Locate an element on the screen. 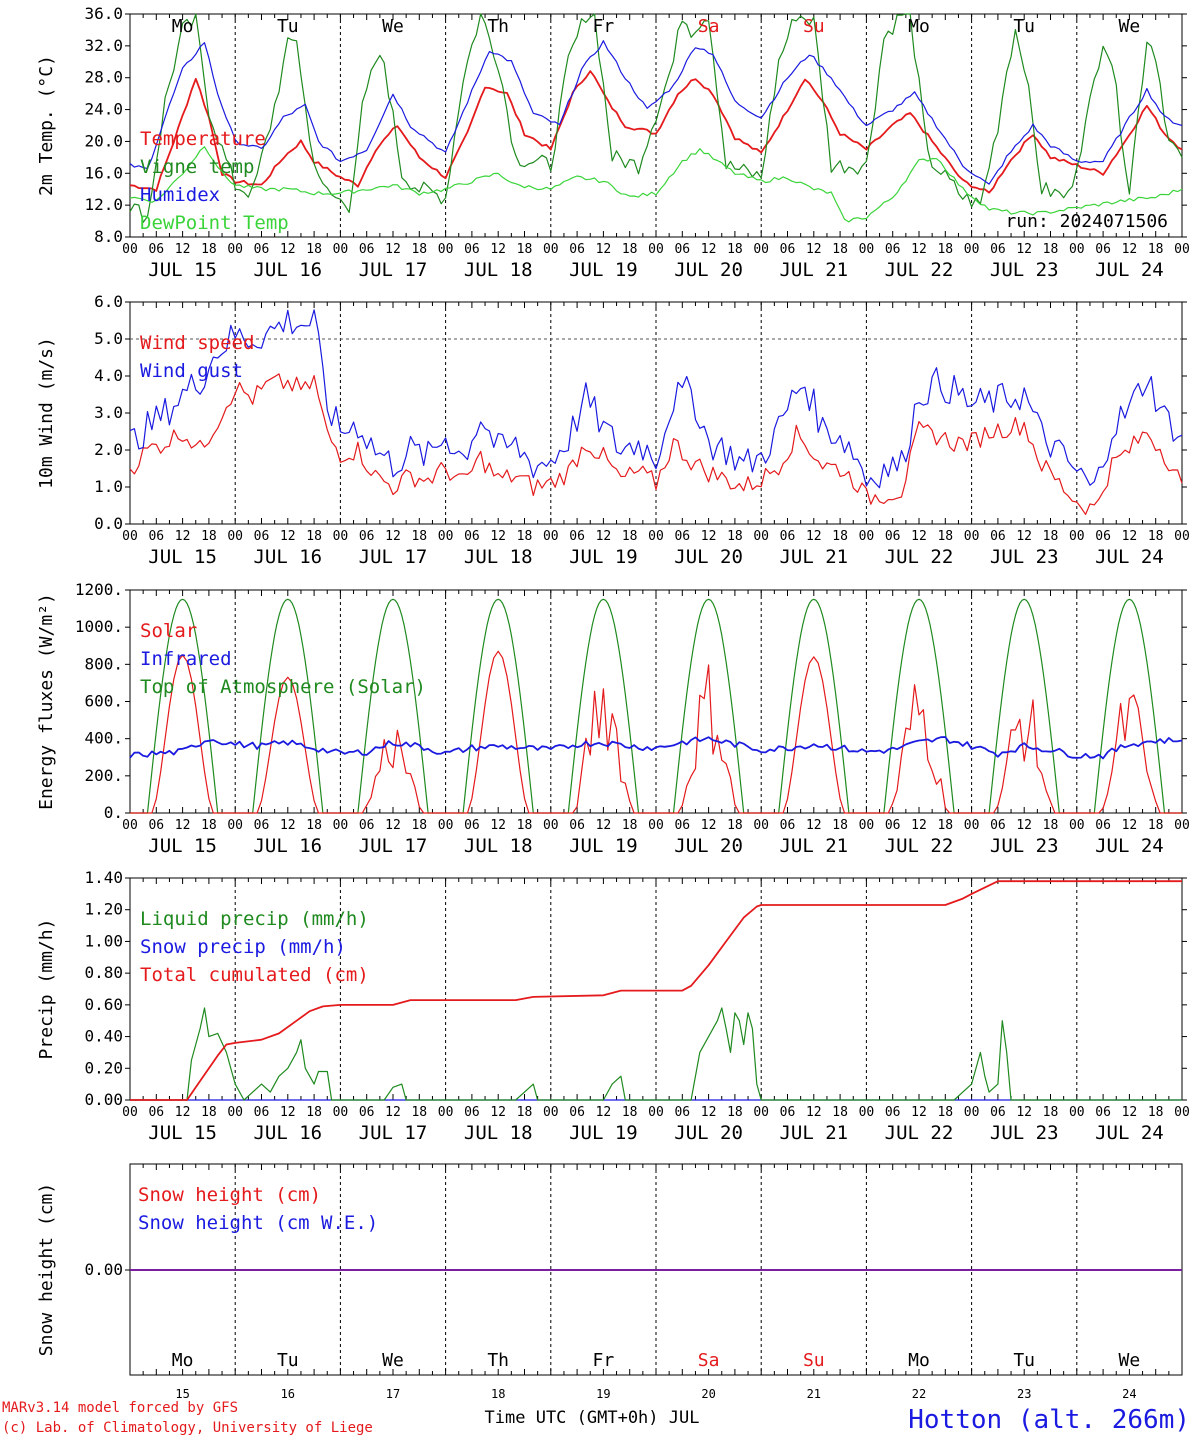 The height and width of the screenshot is (1440, 1194). legend-entry: Temperature is located at coordinates (203, 139).